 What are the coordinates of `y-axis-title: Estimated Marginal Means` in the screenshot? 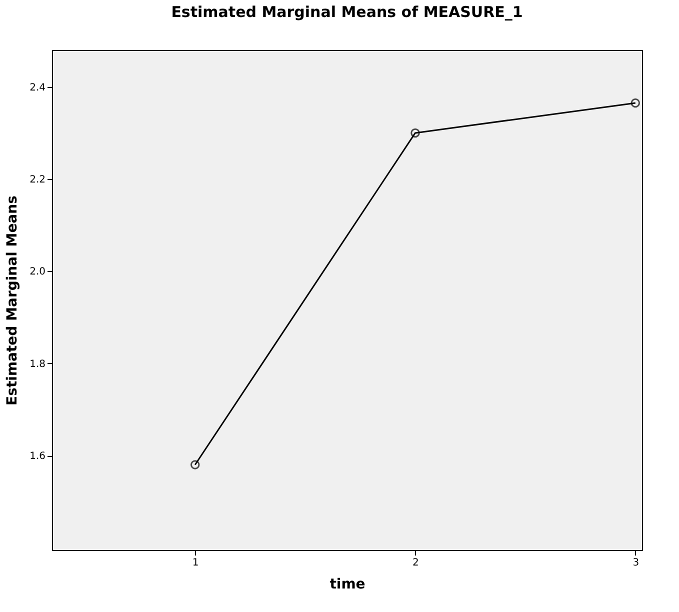 It's located at (12, 301).